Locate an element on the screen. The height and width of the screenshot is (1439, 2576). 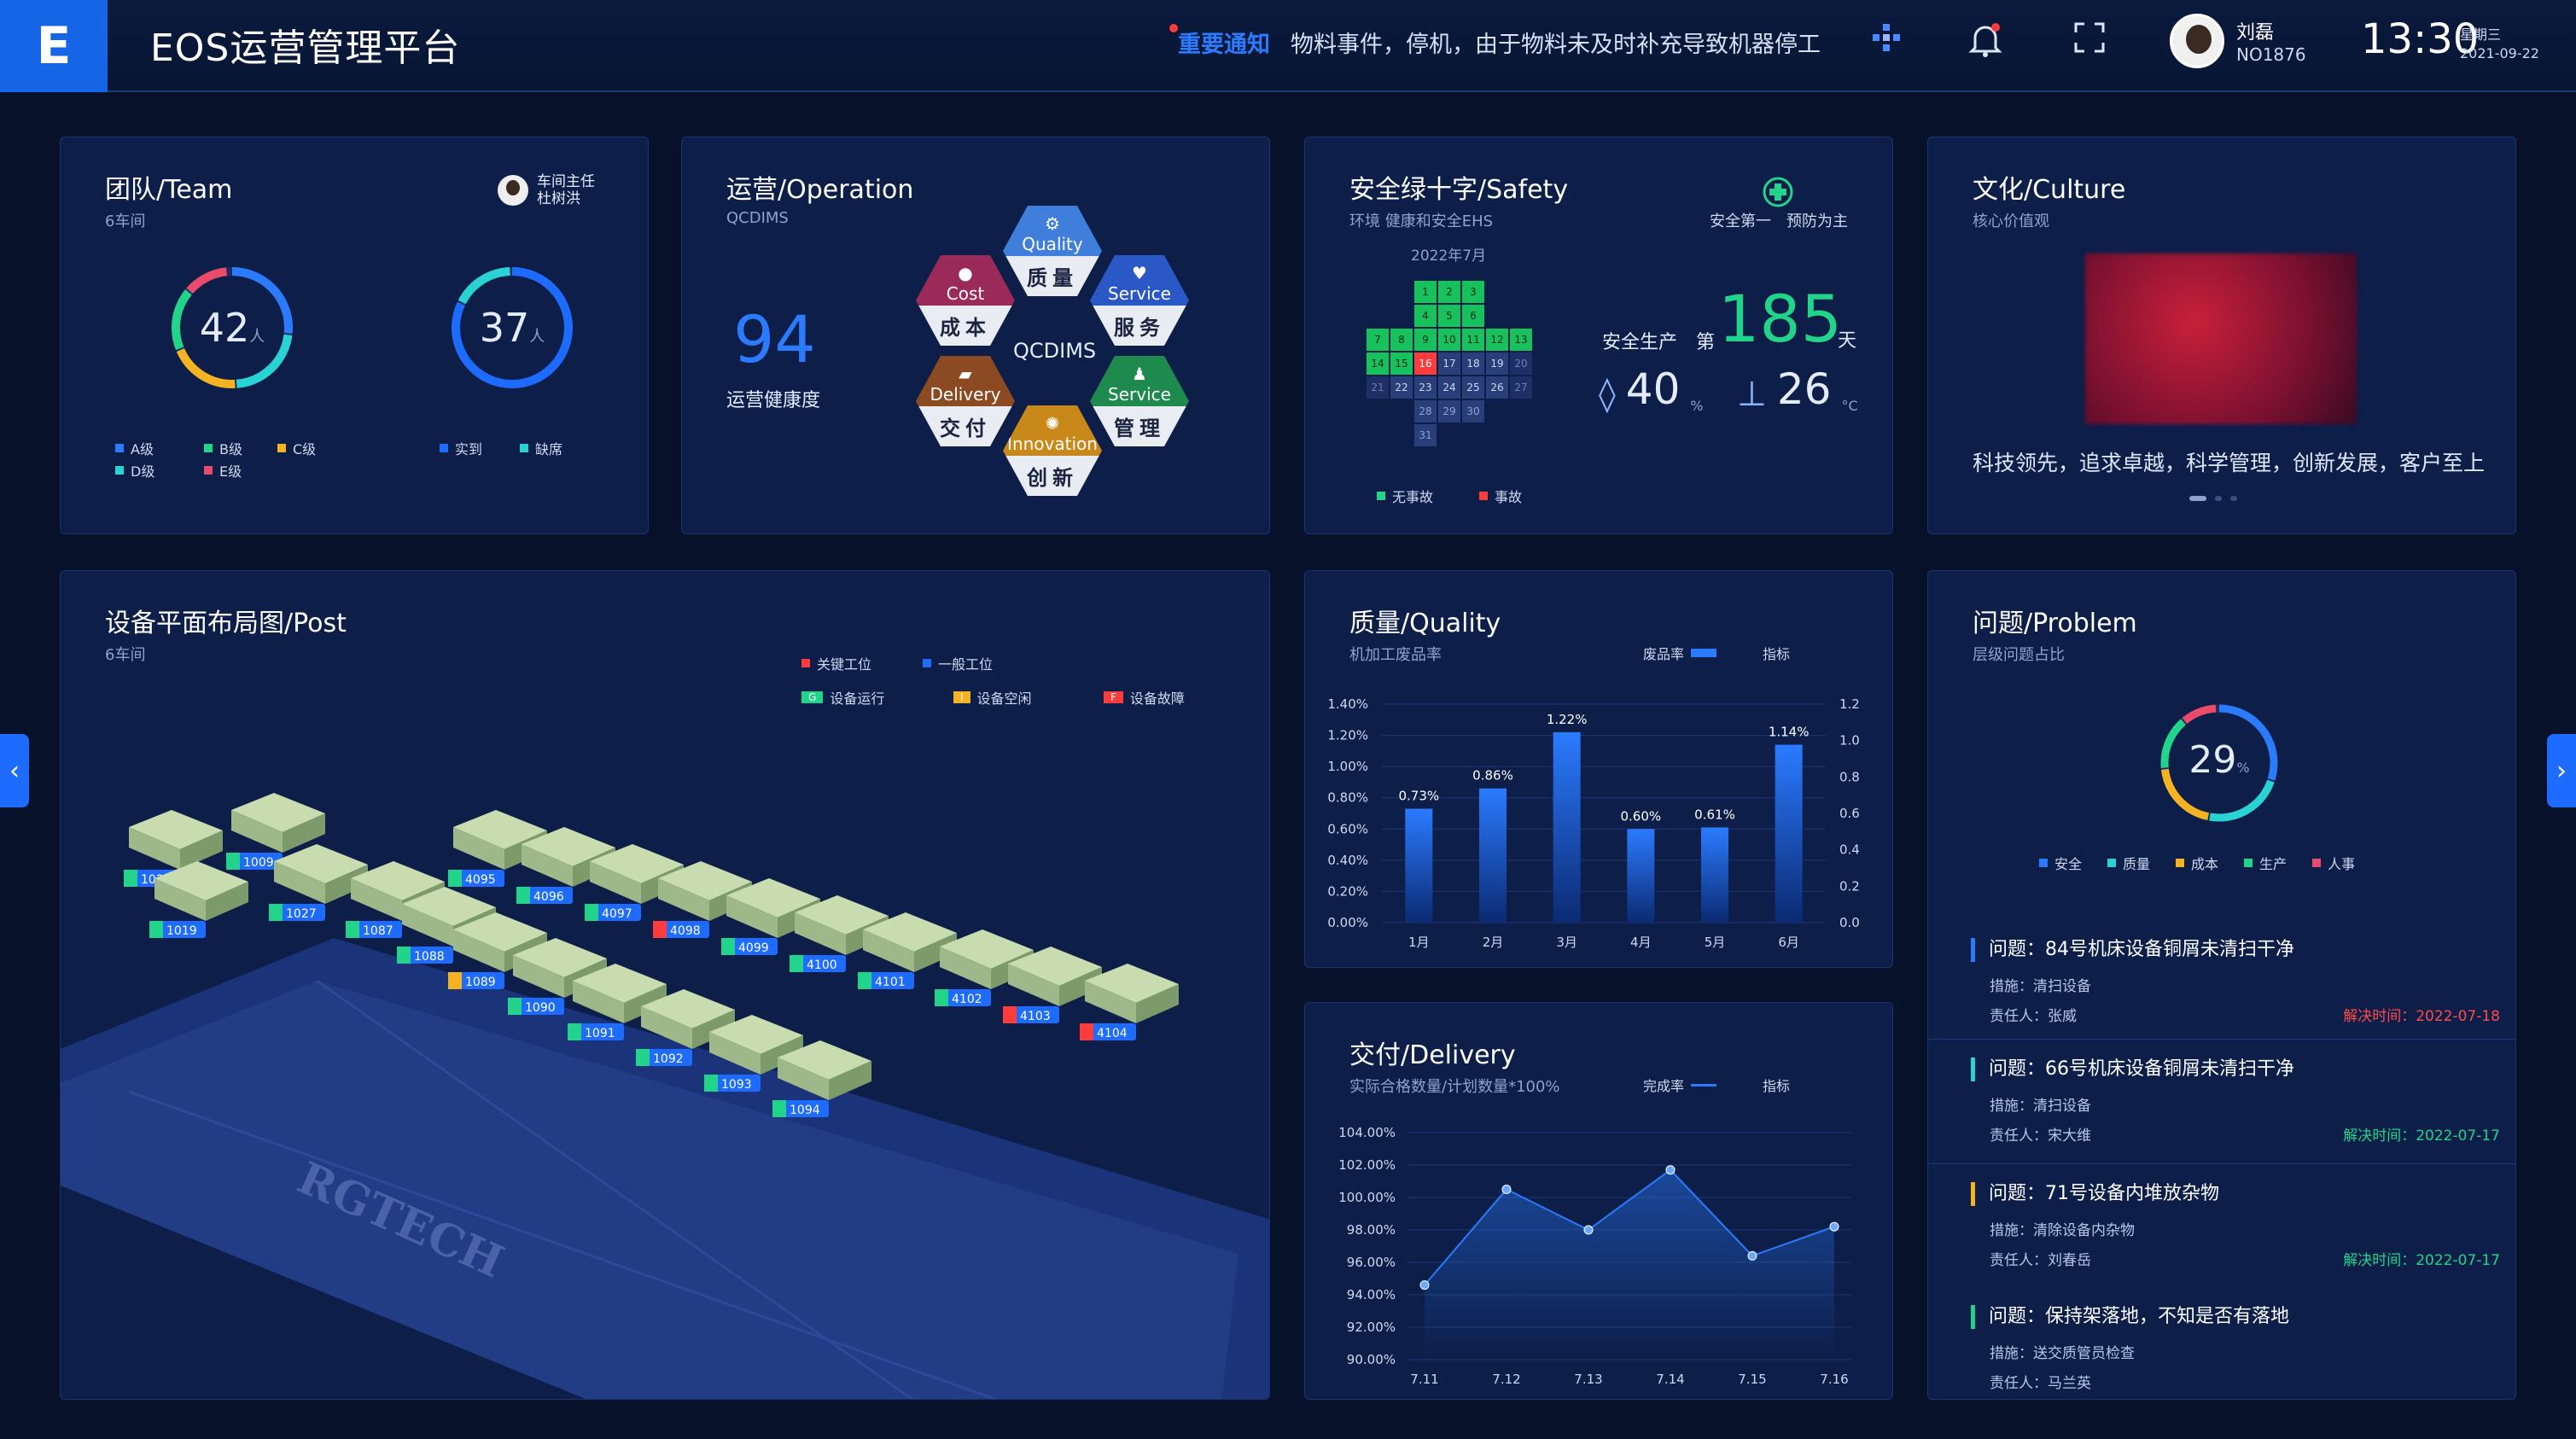
calendar-day: 8 is located at coordinates (1401, 340).